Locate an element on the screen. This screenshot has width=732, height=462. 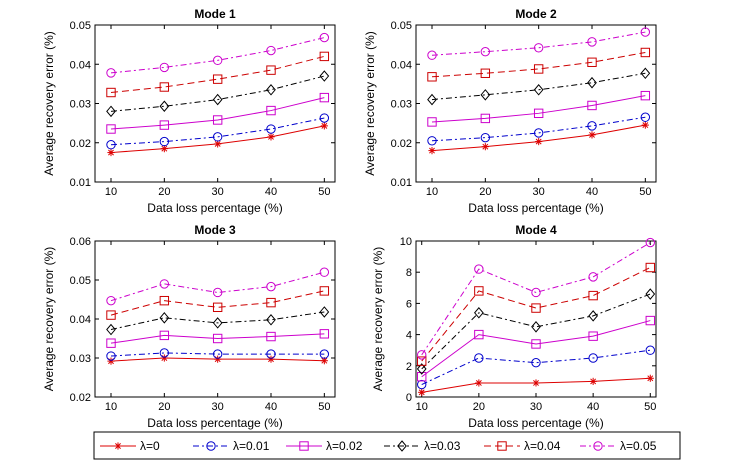
legend-item-2: λ=0.01 is located at coordinates (231, 446).